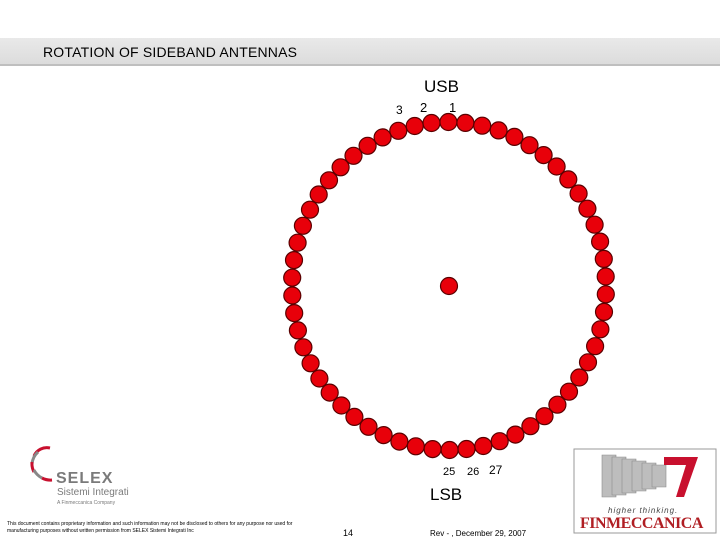 The width and height of the screenshot is (720, 540). What do you see at coordinates (449, 472) in the screenshot?
I see `antenna-number-25: 25` at bounding box center [449, 472].